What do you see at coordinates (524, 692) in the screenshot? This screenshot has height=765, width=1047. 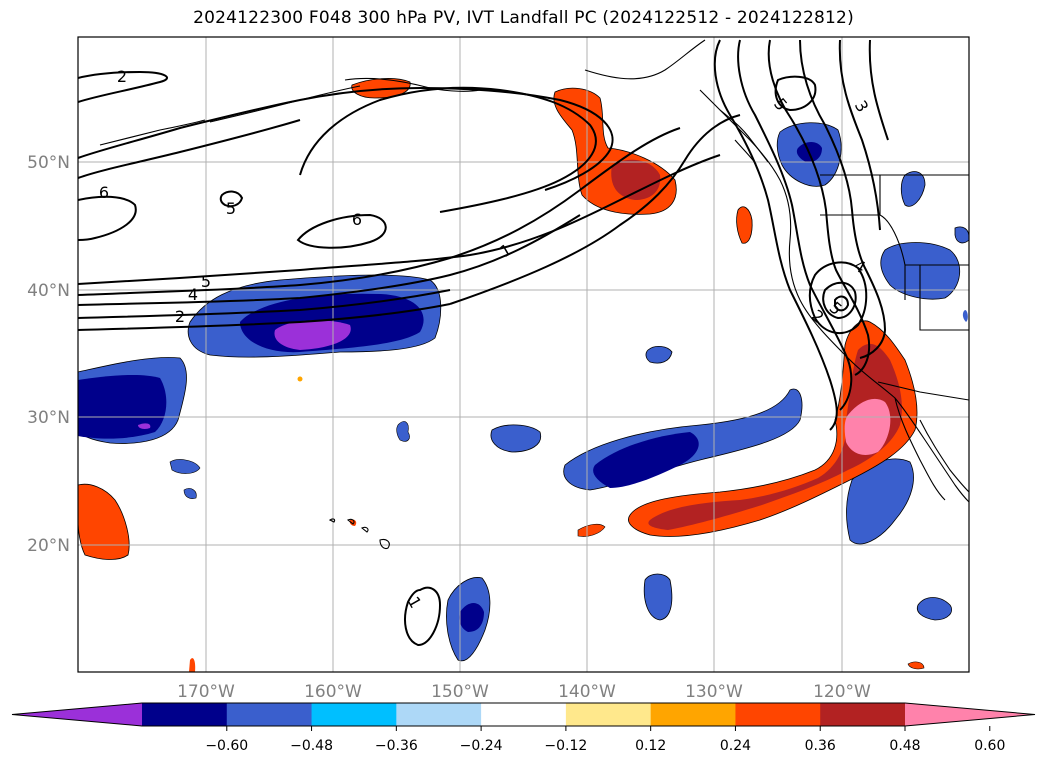 I see `longitude-labels: 170°W 160°W 150°W 140°W 130°W 120°W` at bounding box center [524, 692].